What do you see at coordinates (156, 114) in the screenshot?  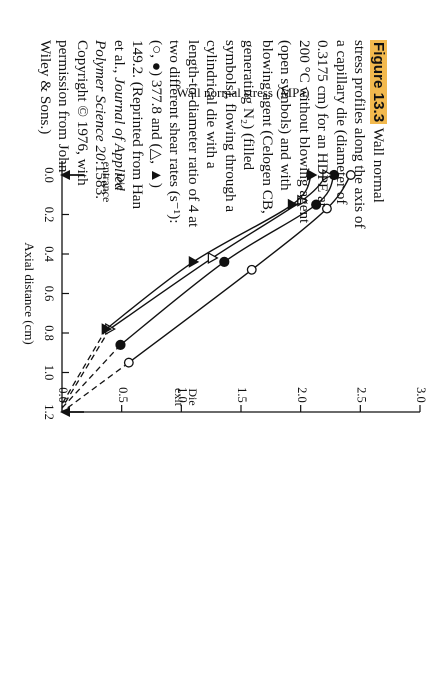 I see `caption-line: (○, ●) 377.8 and (△, ▲)` at bounding box center [156, 114].